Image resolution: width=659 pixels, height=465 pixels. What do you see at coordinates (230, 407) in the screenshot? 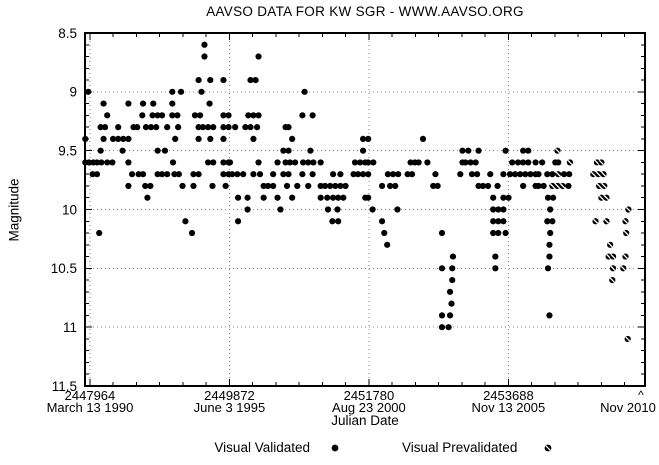
I see `x-tick-label-date: June 3 1995` at bounding box center [230, 407].